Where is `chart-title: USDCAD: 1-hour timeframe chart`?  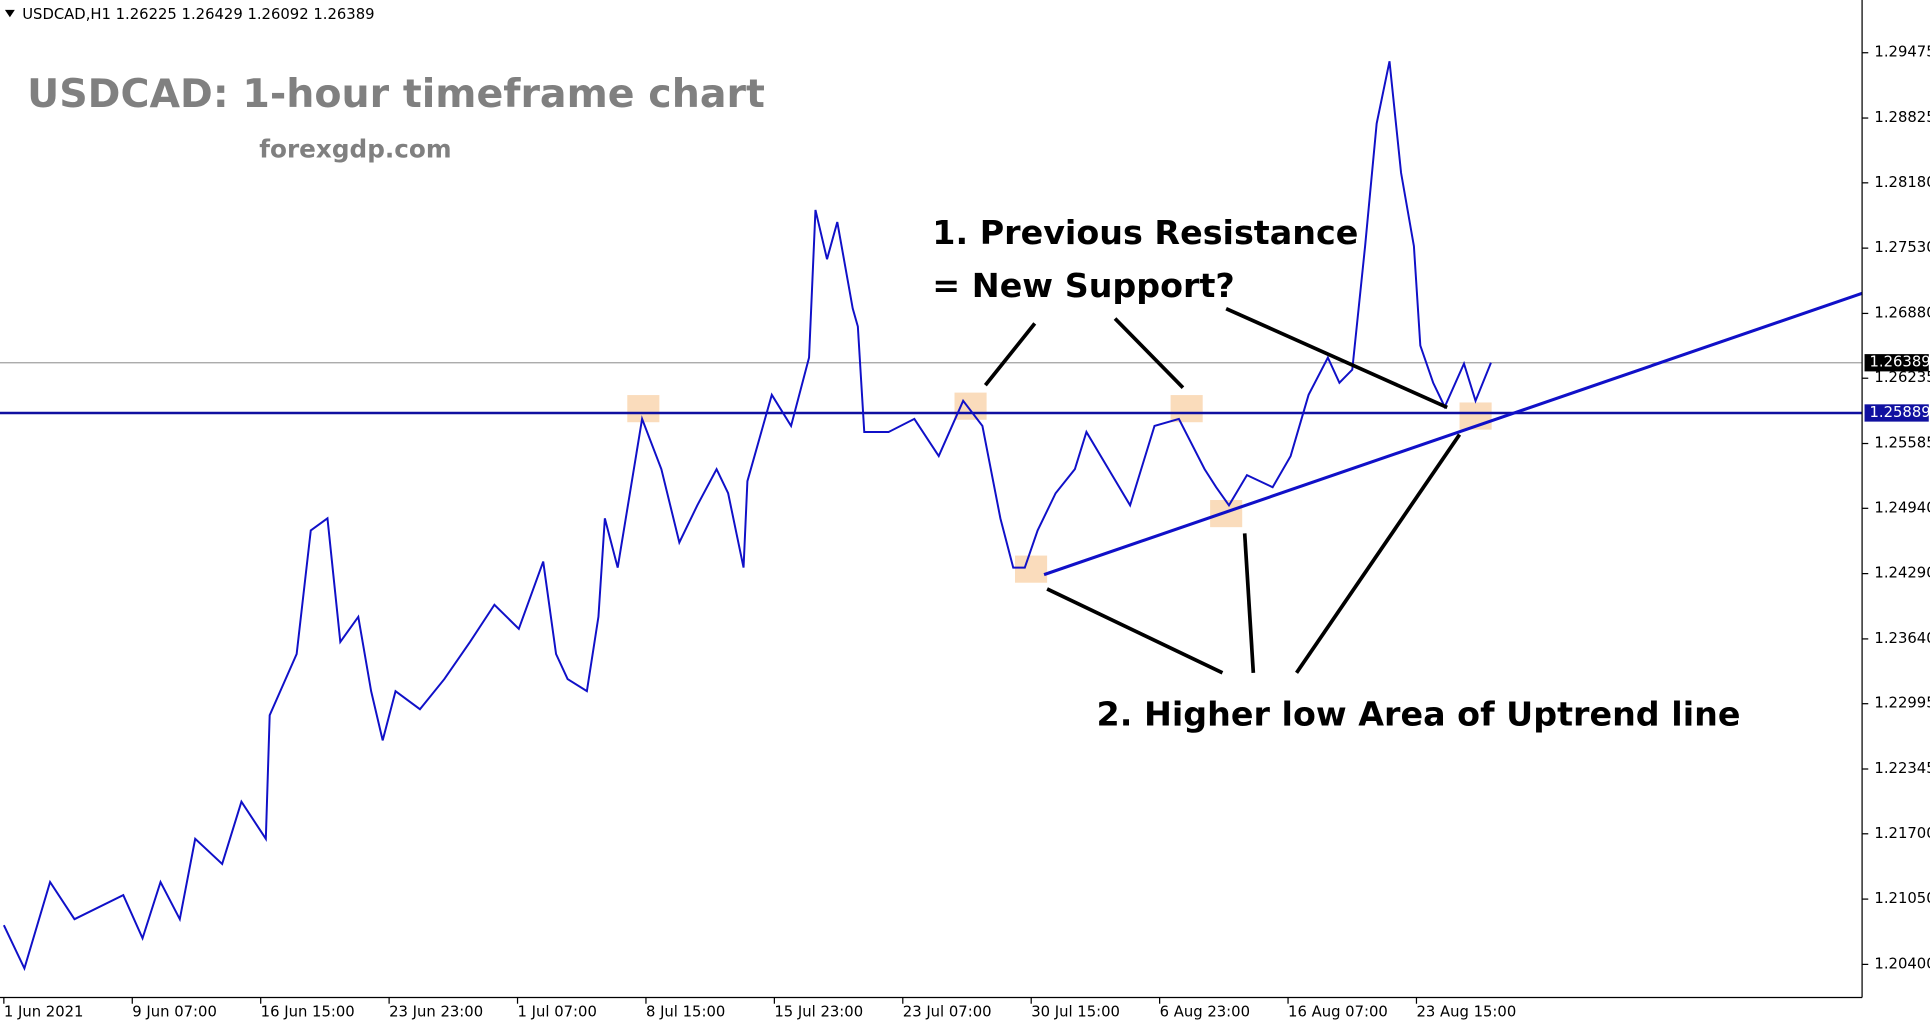
chart-title: USDCAD: 1-hour timeframe chart is located at coordinates (396, 94).